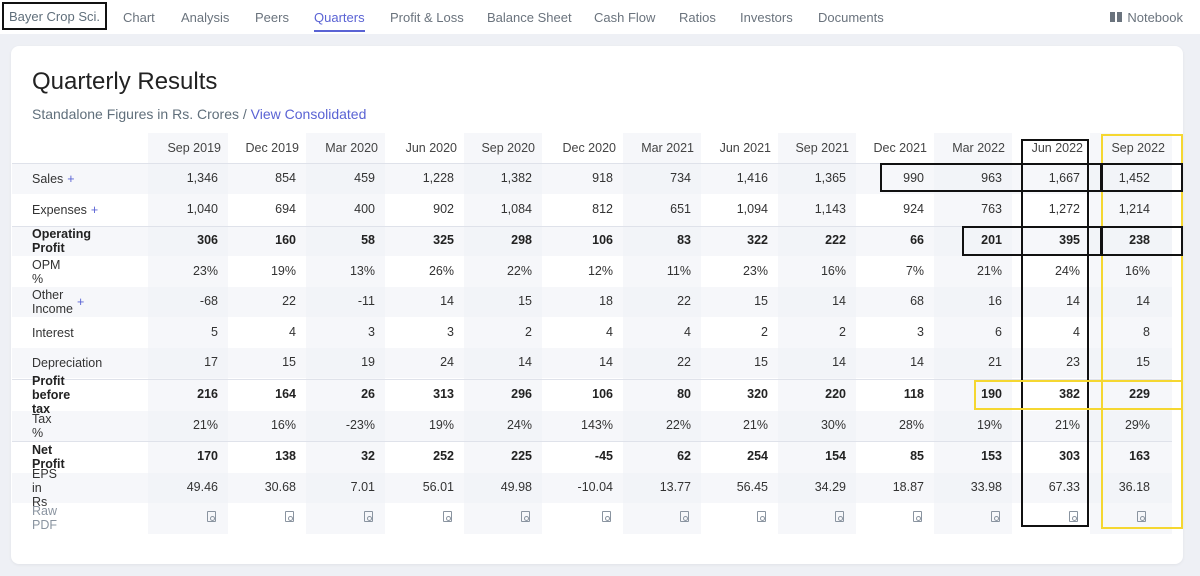 The image size is (1200, 576). What do you see at coordinates (991, 178) in the screenshot?
I see `table-cell: 963` at bounding box center [991, 178].